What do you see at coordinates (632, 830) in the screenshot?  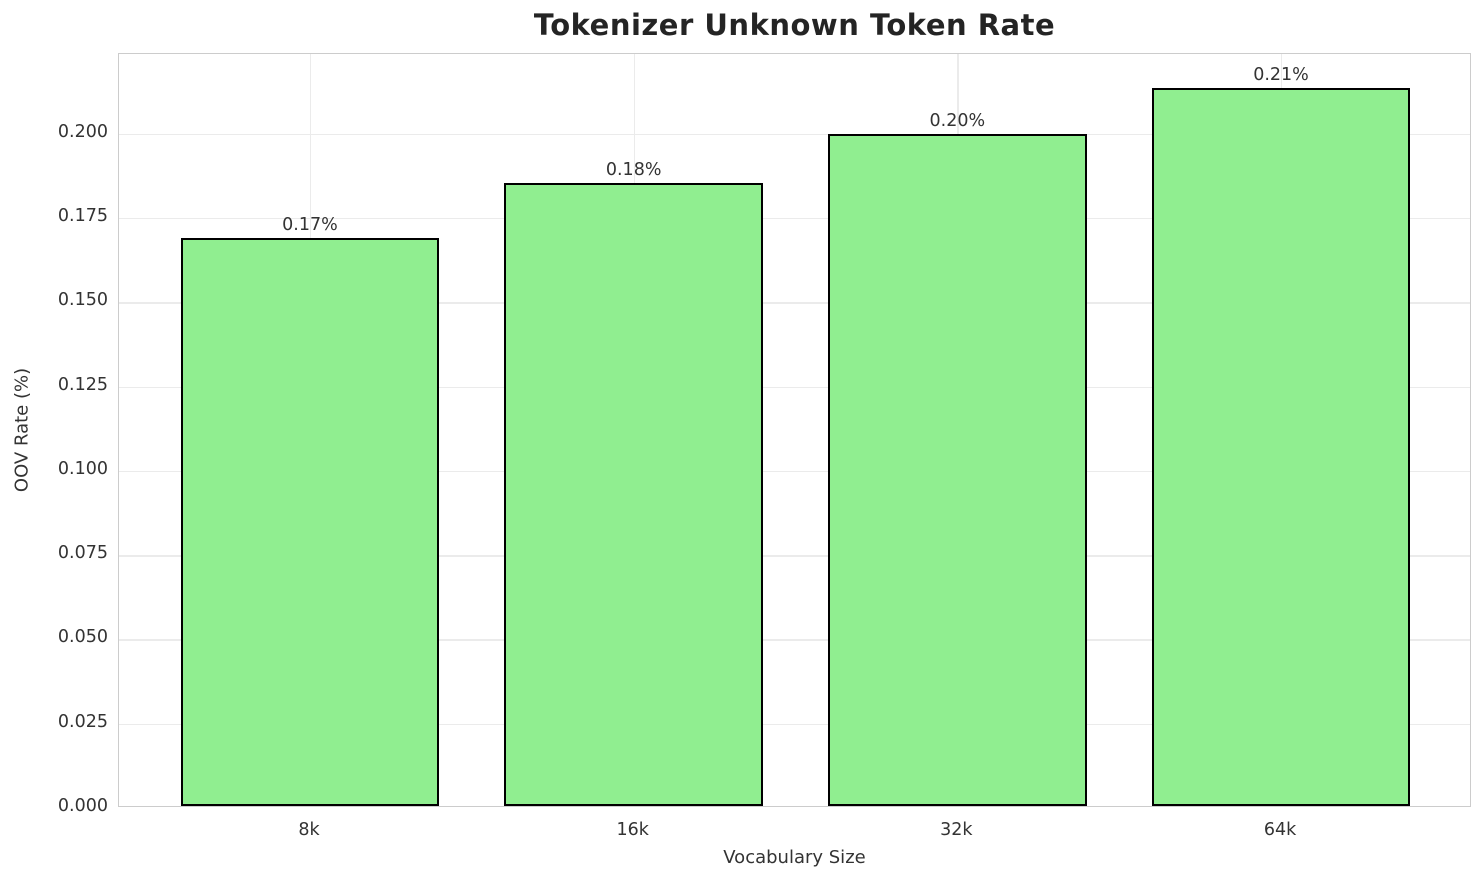 I see `x-tick-label: 16k` at bounding box center [632, 830].